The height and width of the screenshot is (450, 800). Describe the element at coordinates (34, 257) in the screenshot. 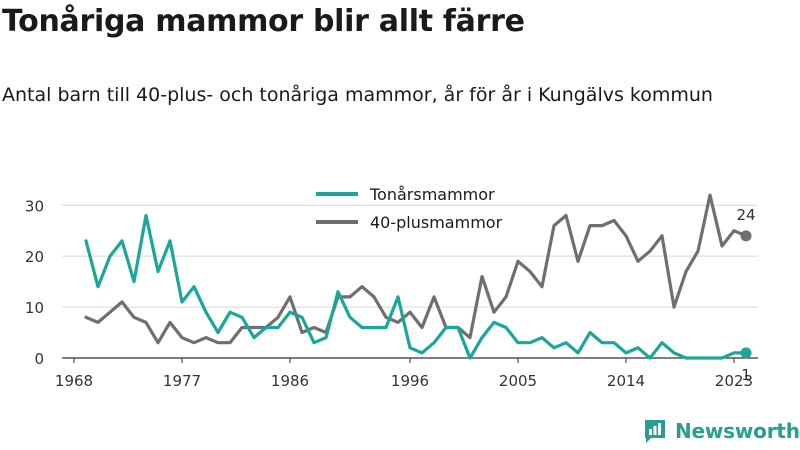

I see `y-tick-label: 20` at that location.